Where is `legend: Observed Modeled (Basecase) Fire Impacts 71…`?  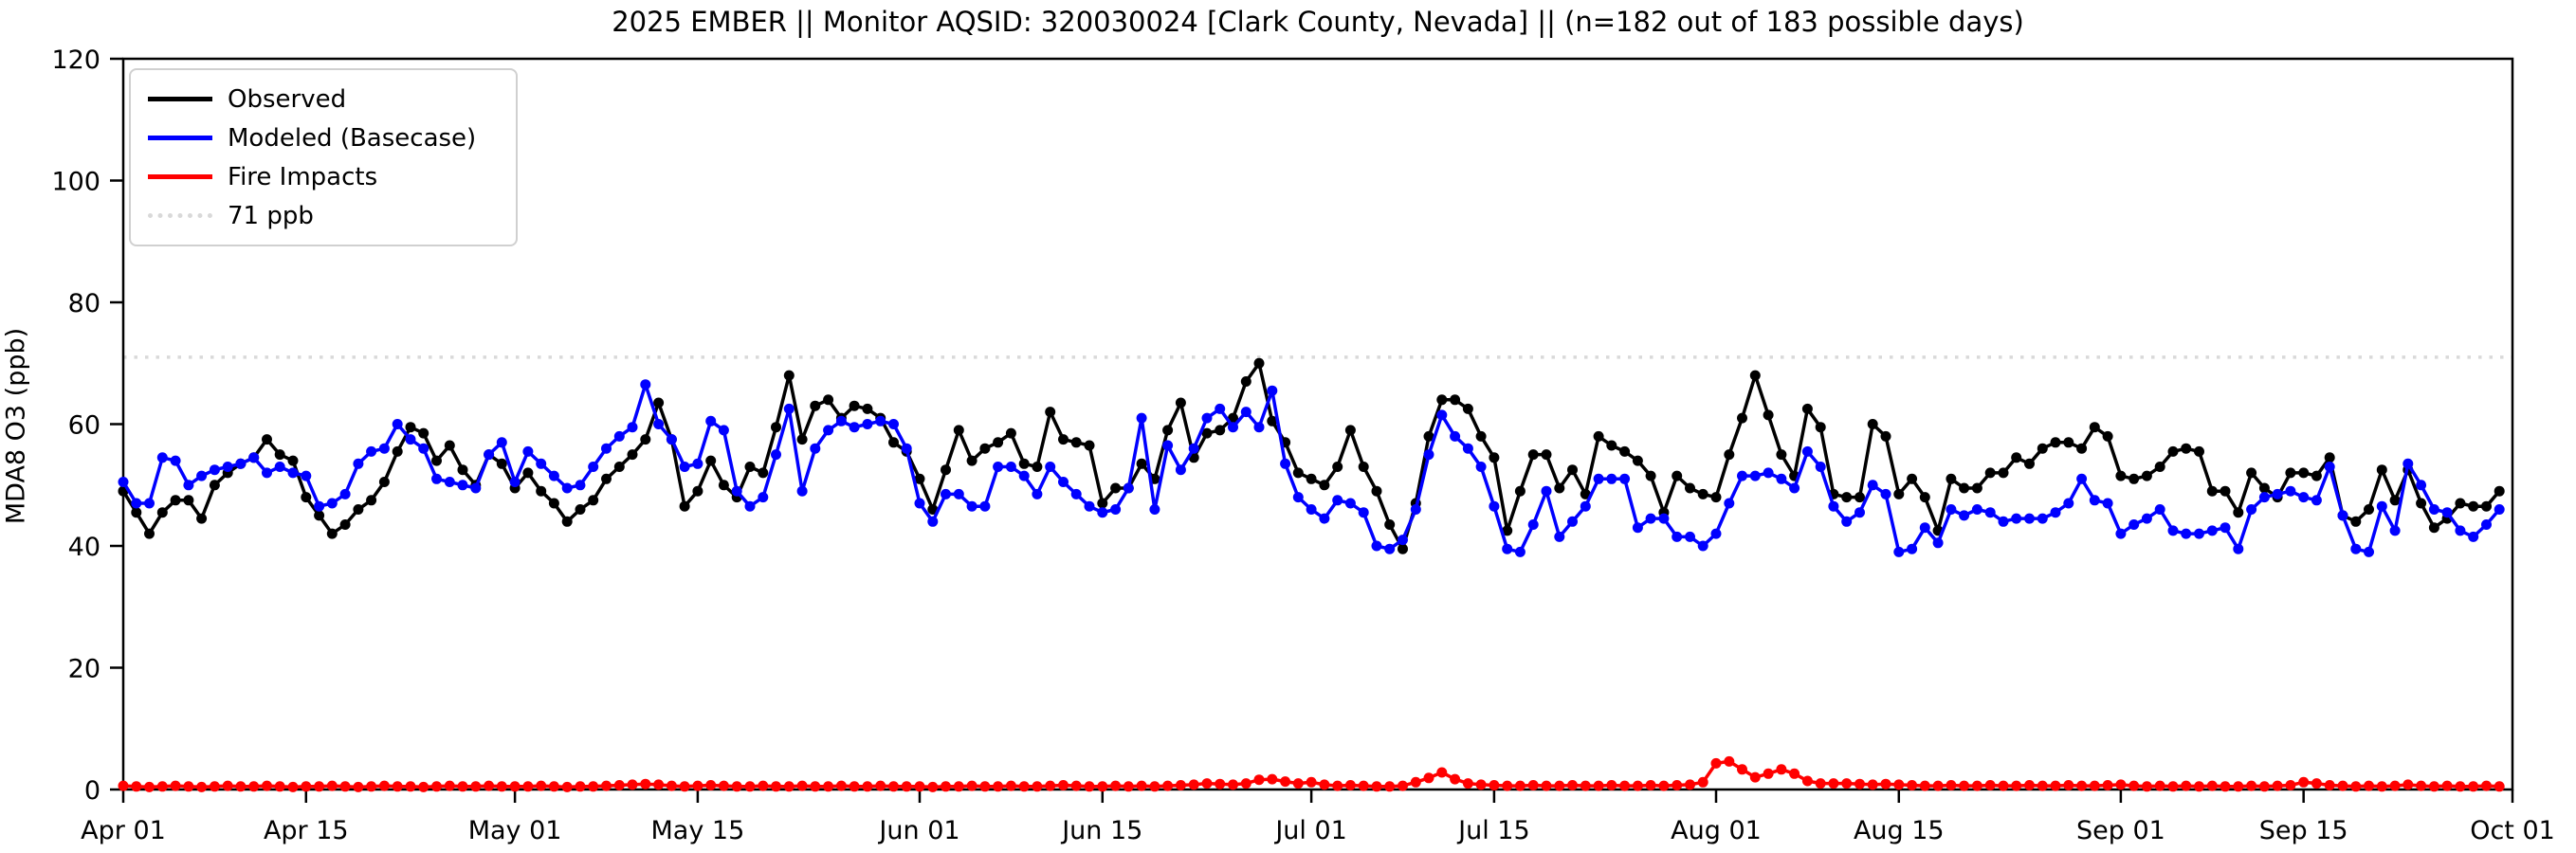
legend: Observed Modeled (Basecase) Fire Impacts 71… is located at coordinates (323, 157).